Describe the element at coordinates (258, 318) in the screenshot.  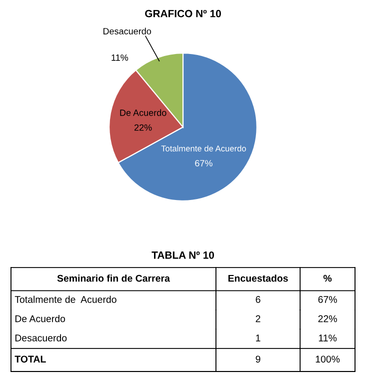
I see `text: 2` at that location.